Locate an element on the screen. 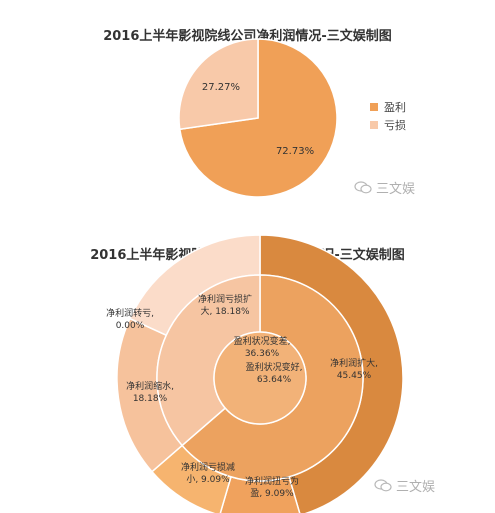 Image resolution: width=495 pixels, height=513 pixels. profit-pie-legend: 盈利 亏损 is located at coordinates (388, 116).